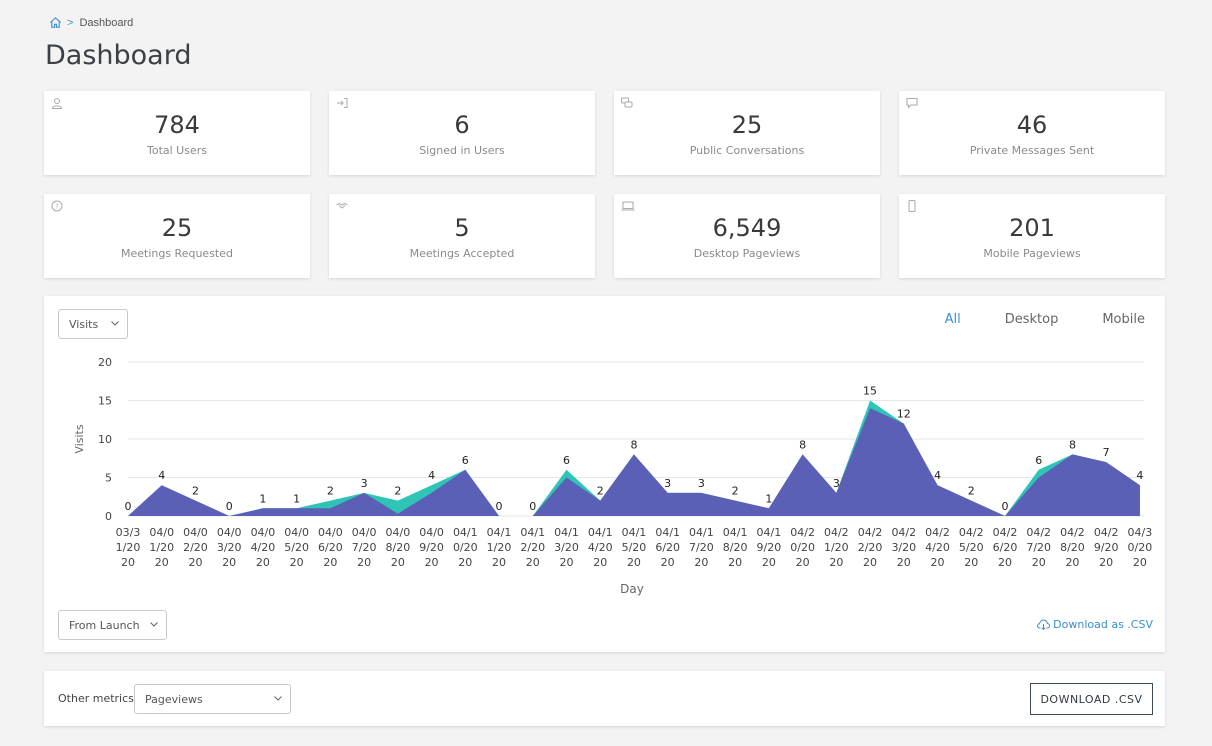 This screenshot has height=746, width=1212. I want to click on tab-all: All, so click(952, 319).